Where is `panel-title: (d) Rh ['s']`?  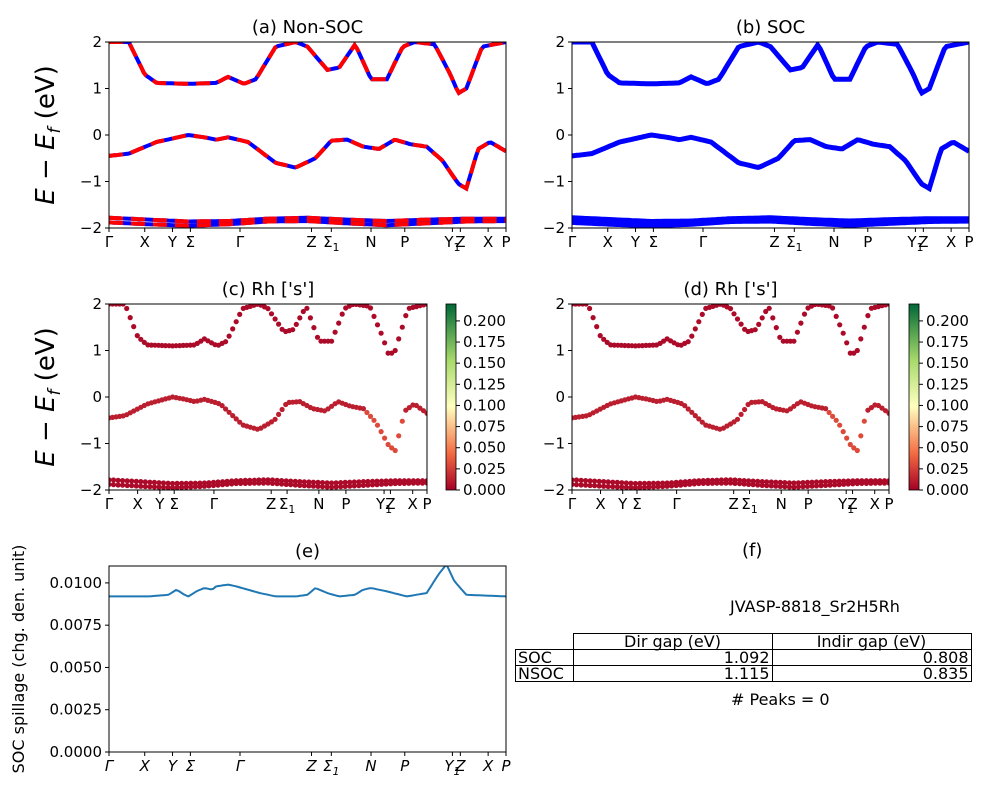 panel-title: (d) Rh ['s'] is located at coordinates (730, 289).